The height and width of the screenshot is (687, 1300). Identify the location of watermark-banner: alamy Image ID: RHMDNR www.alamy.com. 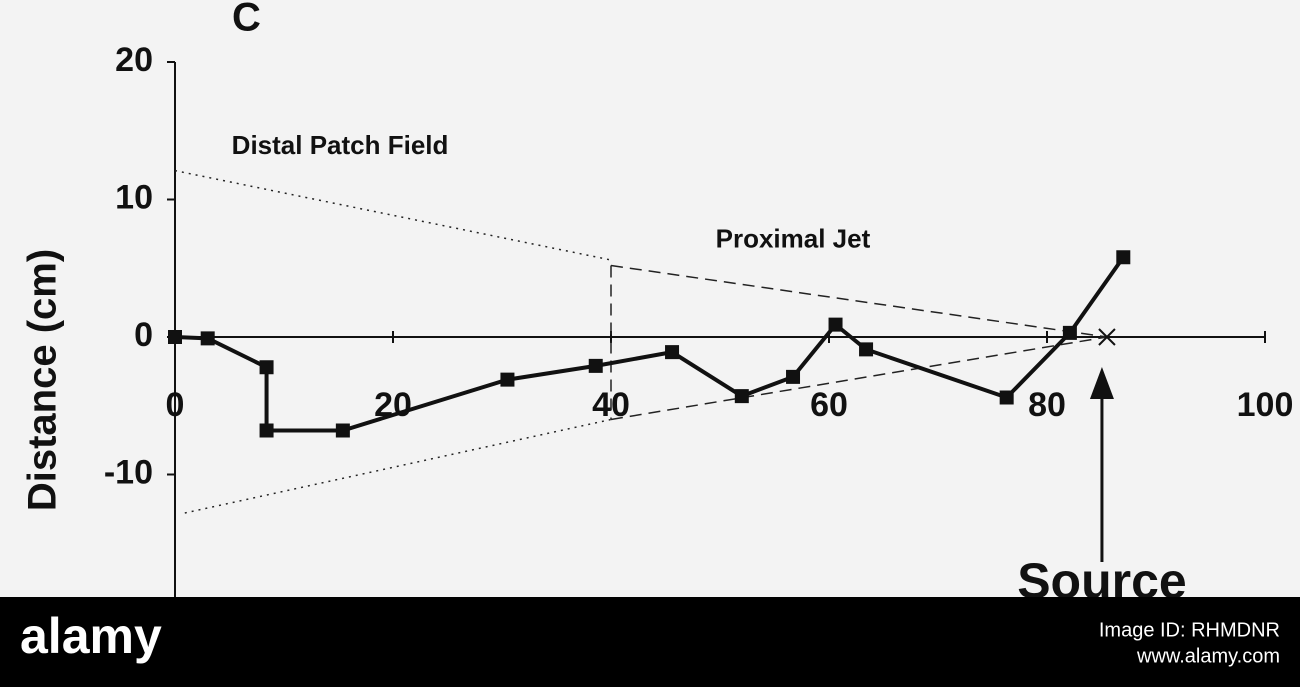
(650, 642).